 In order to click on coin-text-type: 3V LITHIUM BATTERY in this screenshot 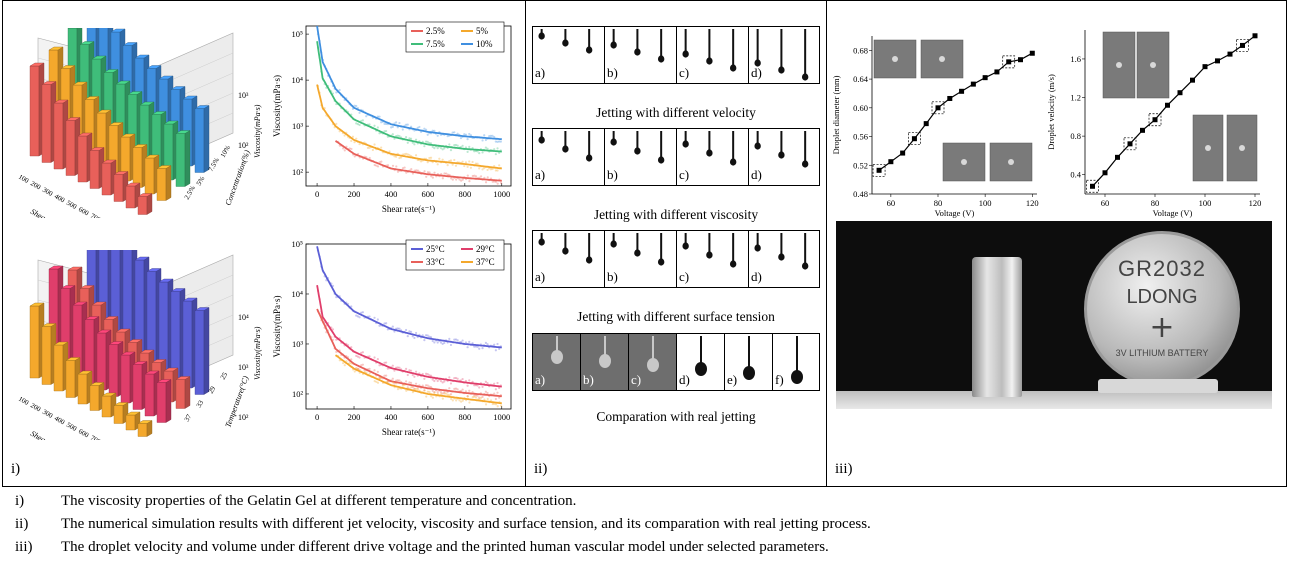, I will do `click(1162, 353)`.